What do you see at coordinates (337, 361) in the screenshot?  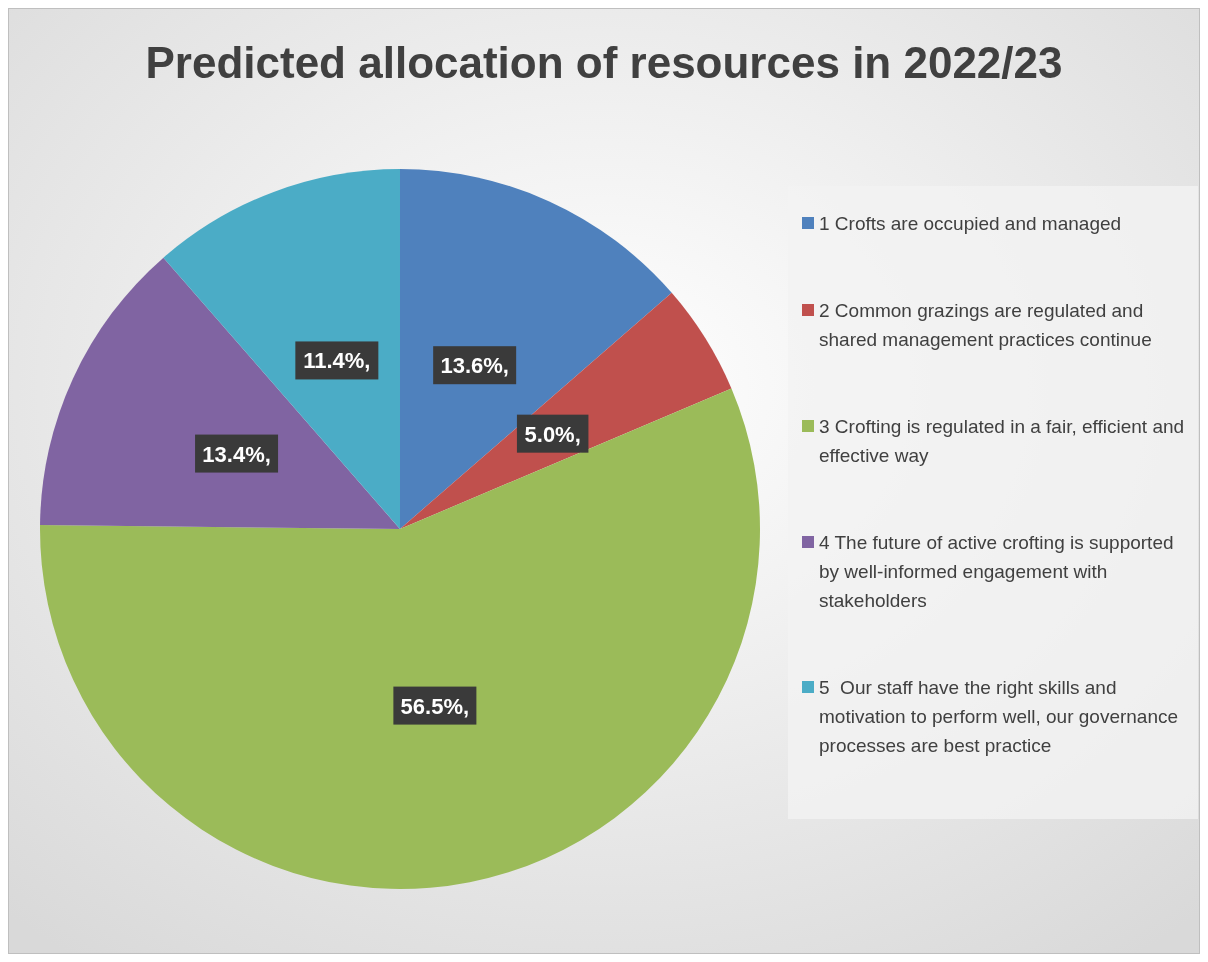 I see `data-label: 11.4%,` at bounding box center [337, 361].